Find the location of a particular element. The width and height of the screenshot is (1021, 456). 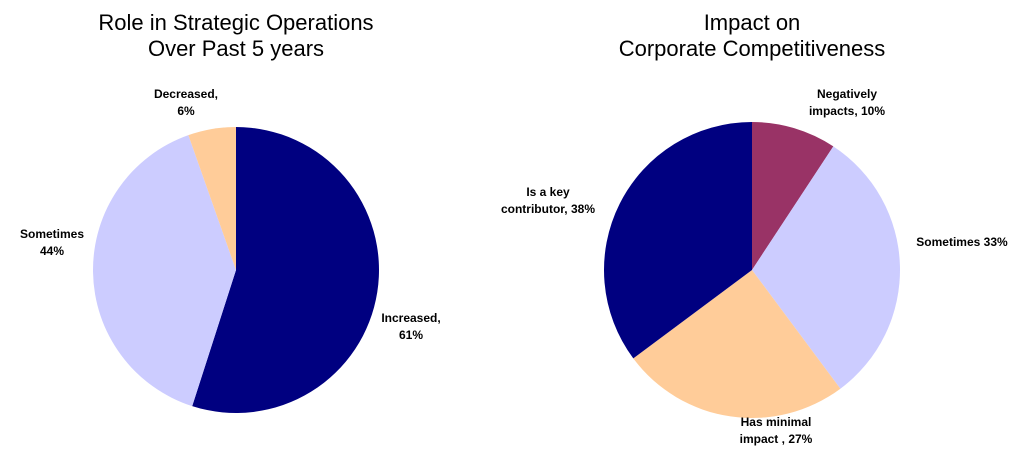

slice-label: Decreased, 6% is located at coordinates (186, 103).